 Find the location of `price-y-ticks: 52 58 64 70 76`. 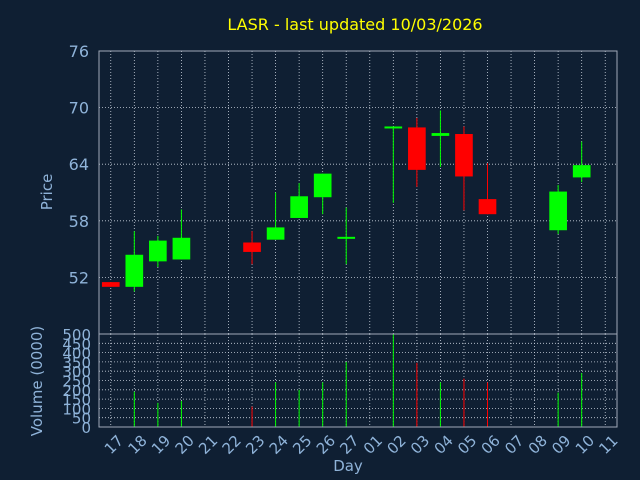

price-y-ticks: 52 58 64 70 76 is located at coordinates (79, 164).